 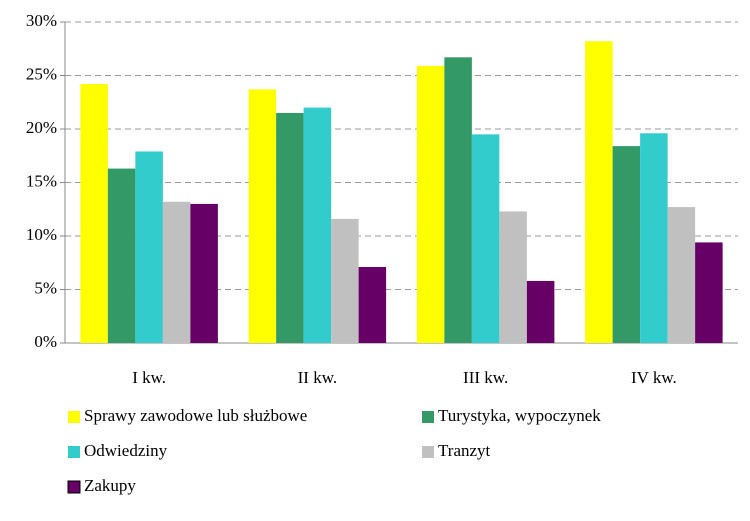 I want to click on y-tick-label: 20%, so click(x=41, y=127).